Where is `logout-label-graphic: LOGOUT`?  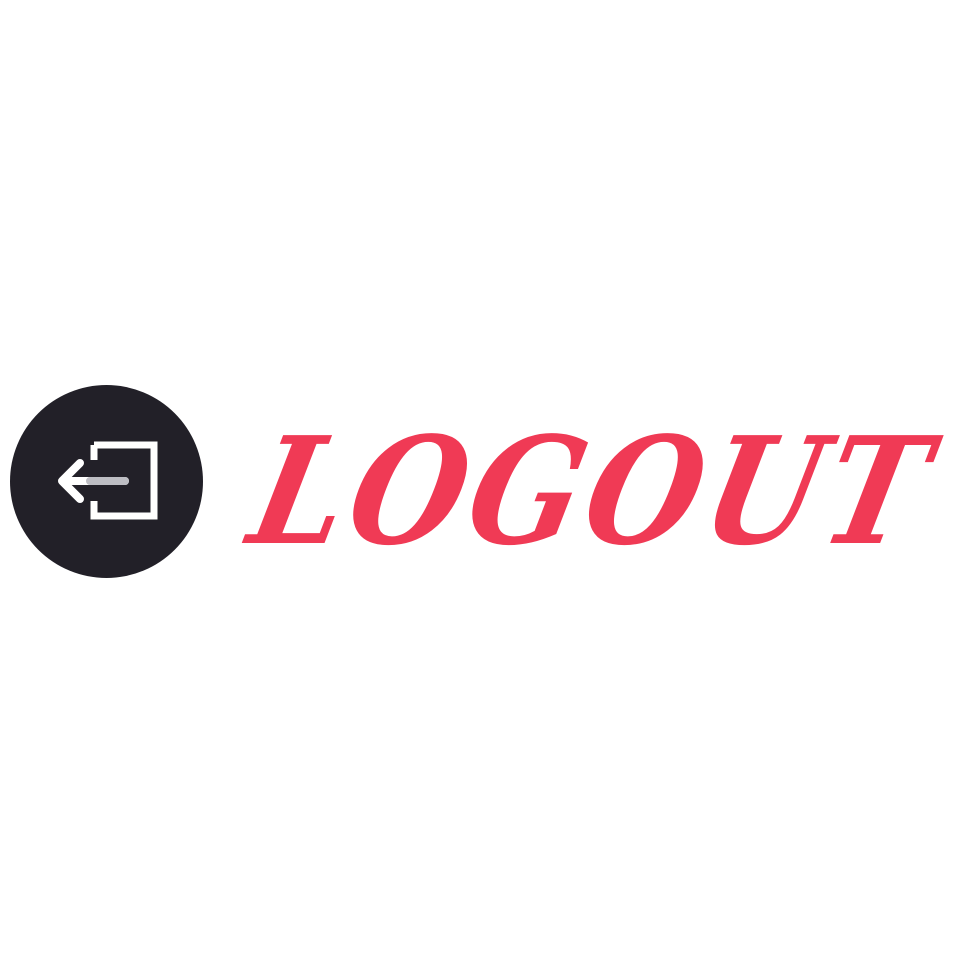
logout-label-graphic: LOGOUT is located at coordinates (592, 492).